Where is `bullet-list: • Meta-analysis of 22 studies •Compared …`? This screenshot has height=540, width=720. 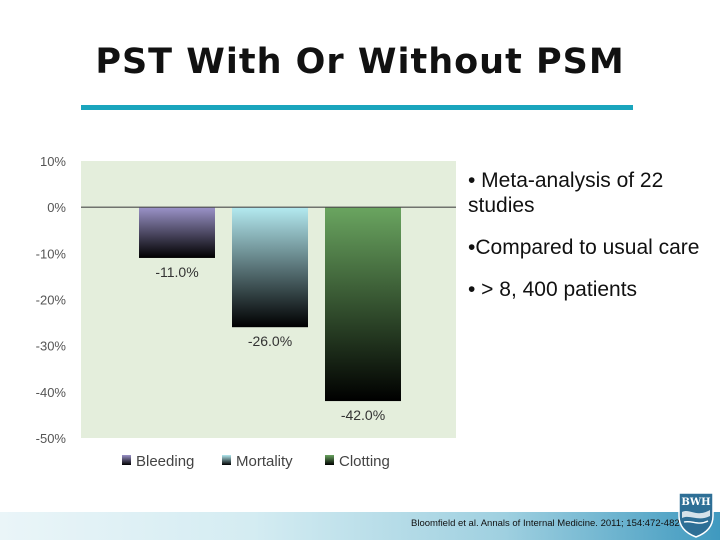
bullet-list: • Meta-analysis of 22 studies •Compared … is located at coordinates (588, 243).